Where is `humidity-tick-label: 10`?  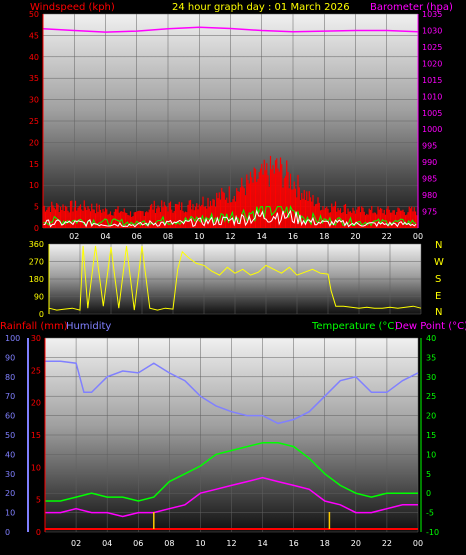 humidity-tick-label: 10 is located at coordinates (10, 513).